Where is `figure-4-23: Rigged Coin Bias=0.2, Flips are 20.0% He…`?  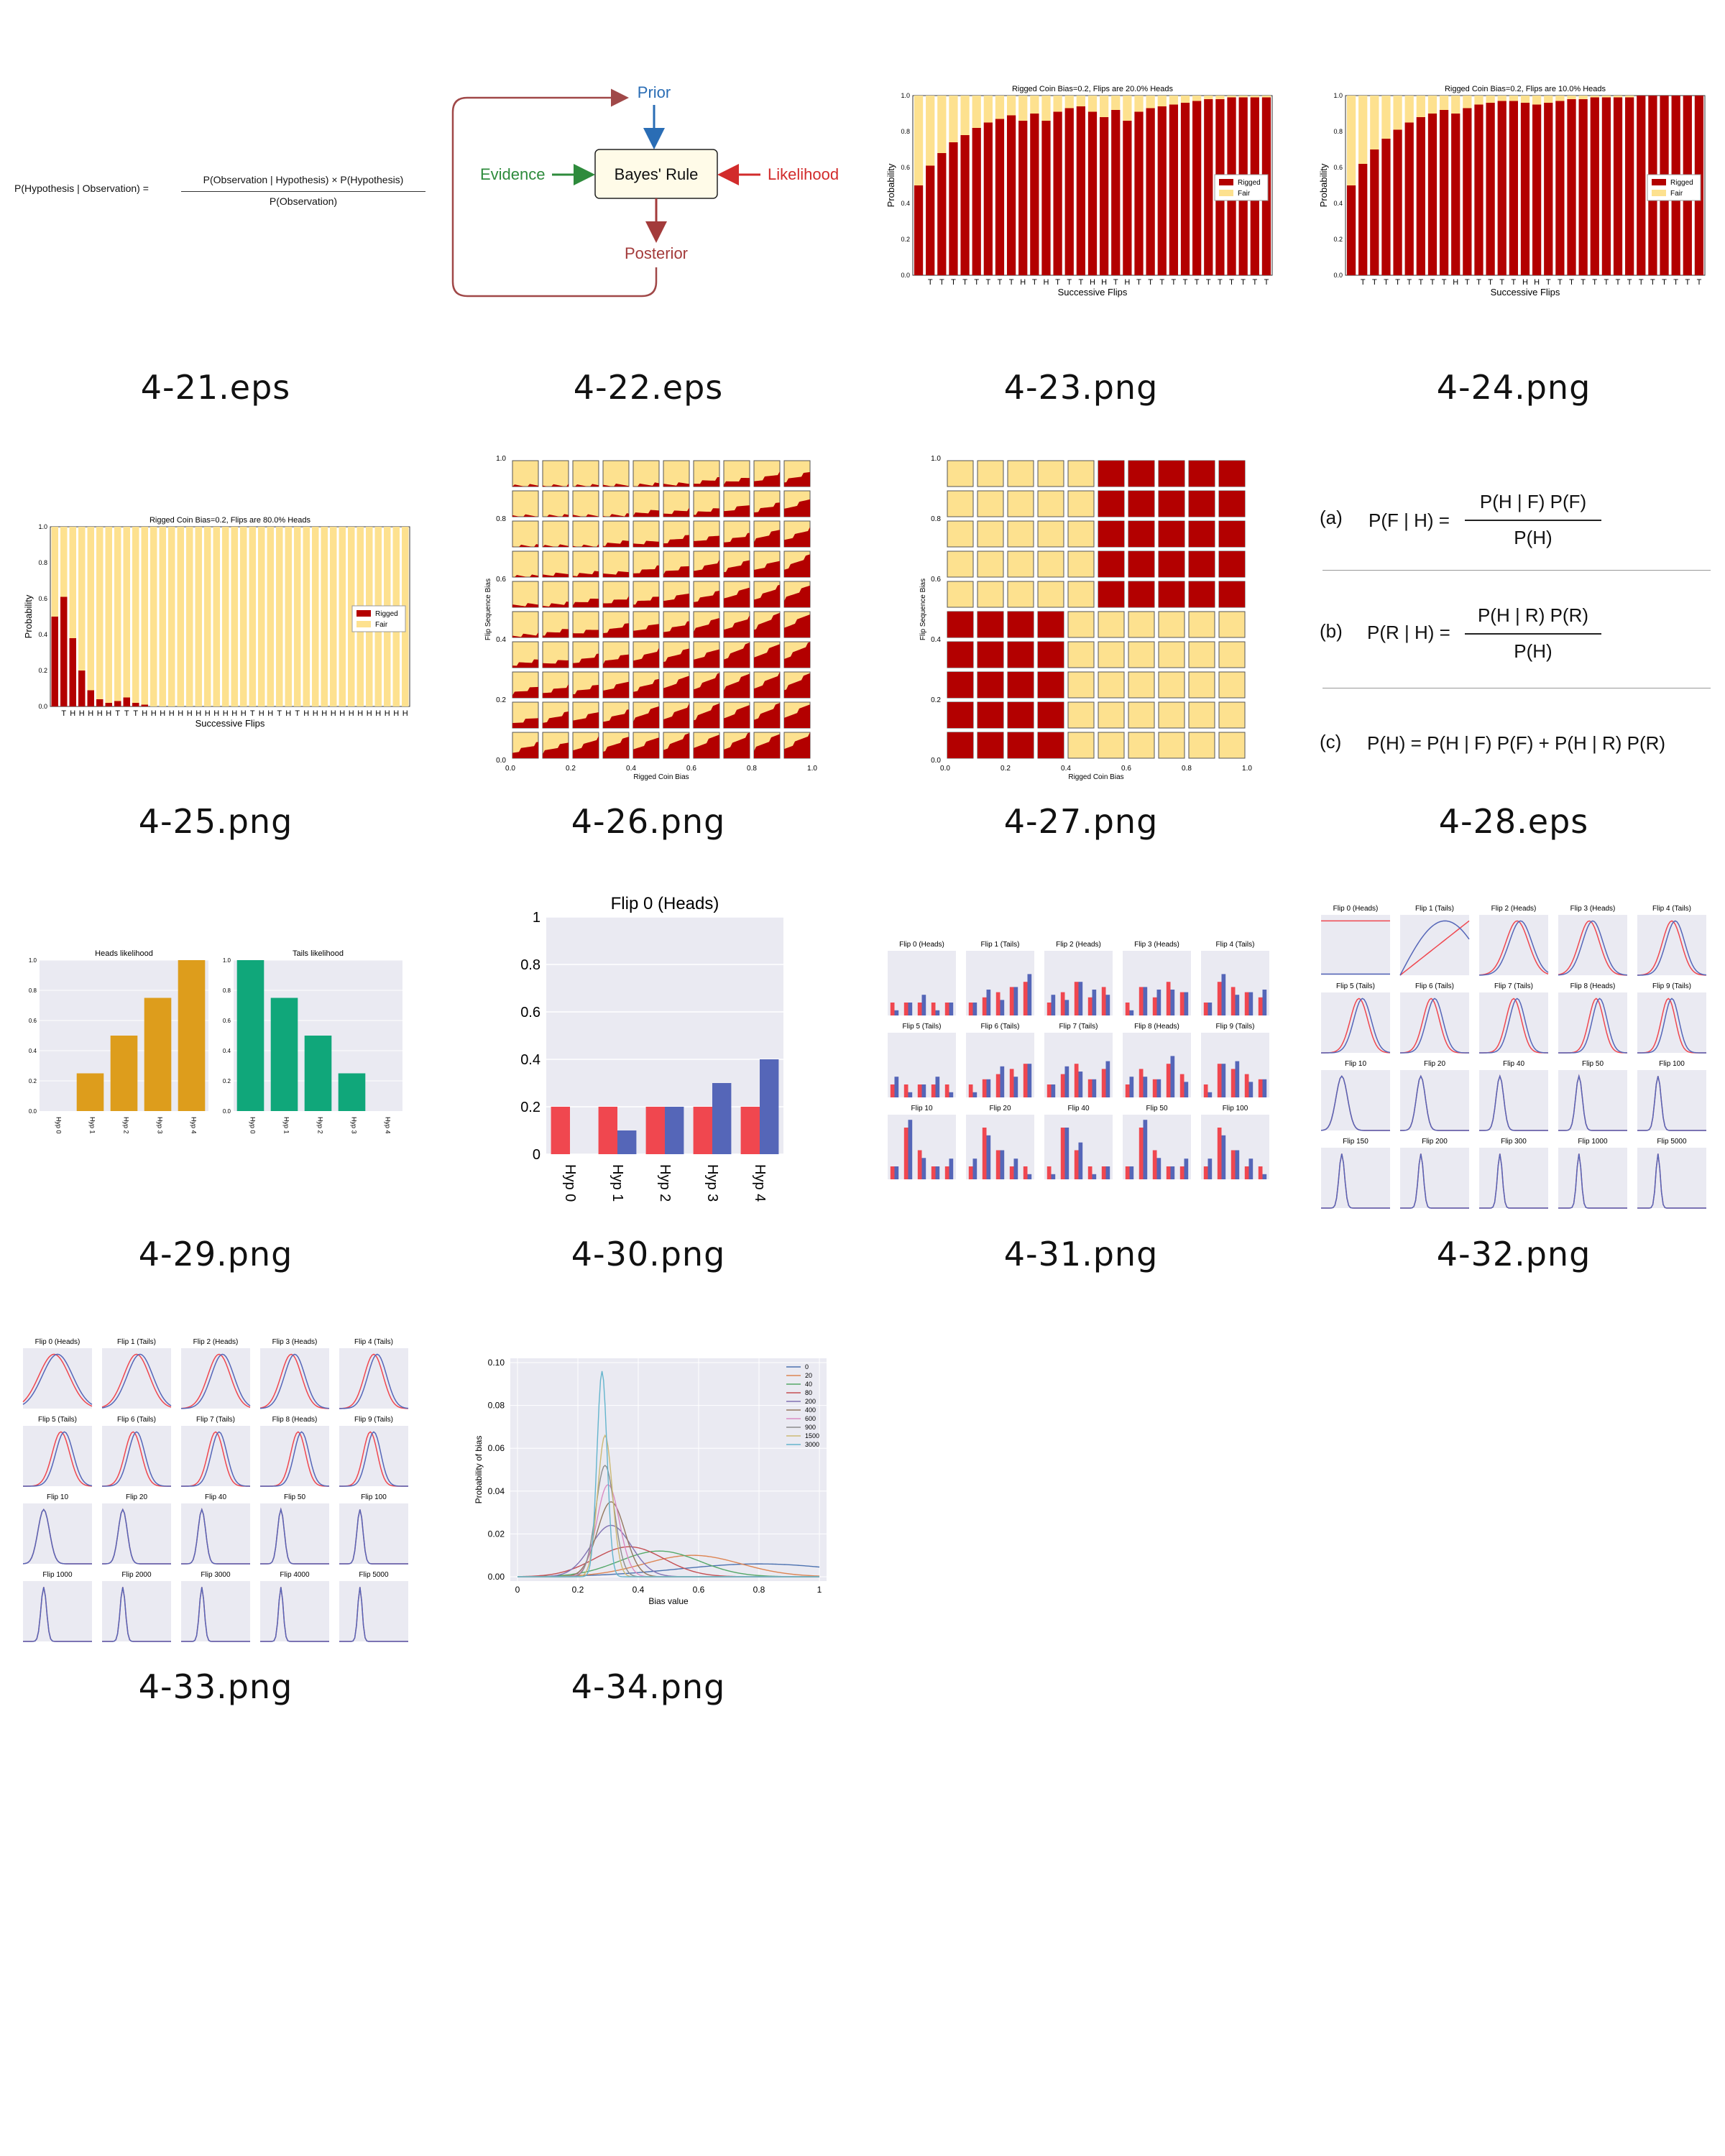 figure-4-23: Rigged Coin Bias=0.2, Flips are 20.0% He… is located at coordinates (1079, 191).